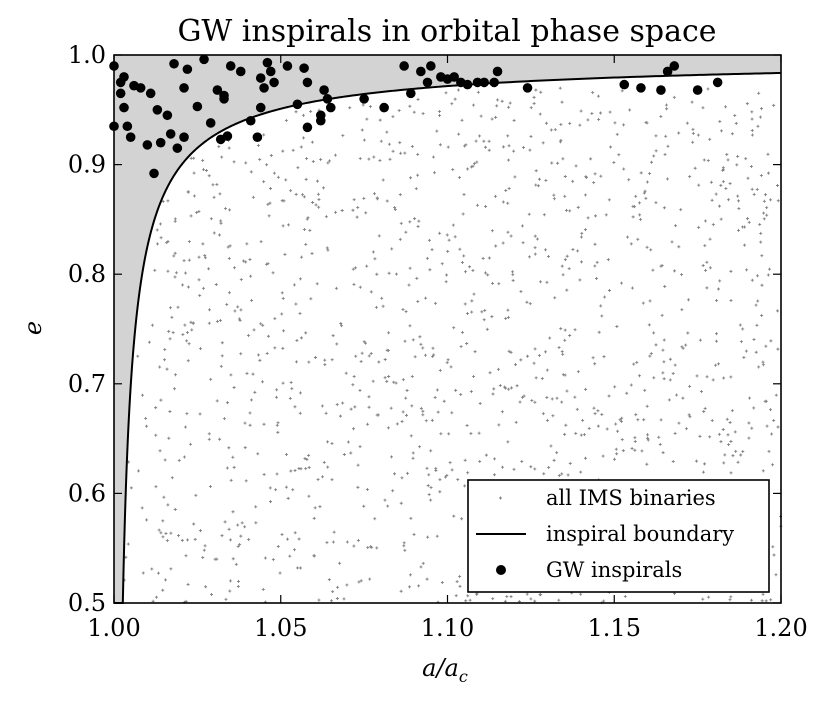 This screenshot has width=830, height=706. Describe the element at coordinates (87, 603) in the screenshot. I see `y-tick-label: 0.5` at that location.